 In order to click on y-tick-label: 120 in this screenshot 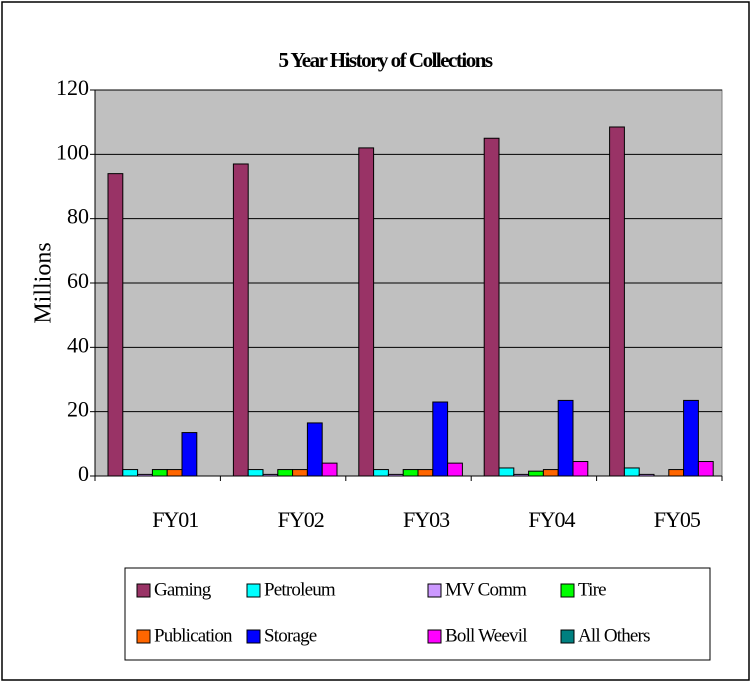, I will do `click(72, 87)`.